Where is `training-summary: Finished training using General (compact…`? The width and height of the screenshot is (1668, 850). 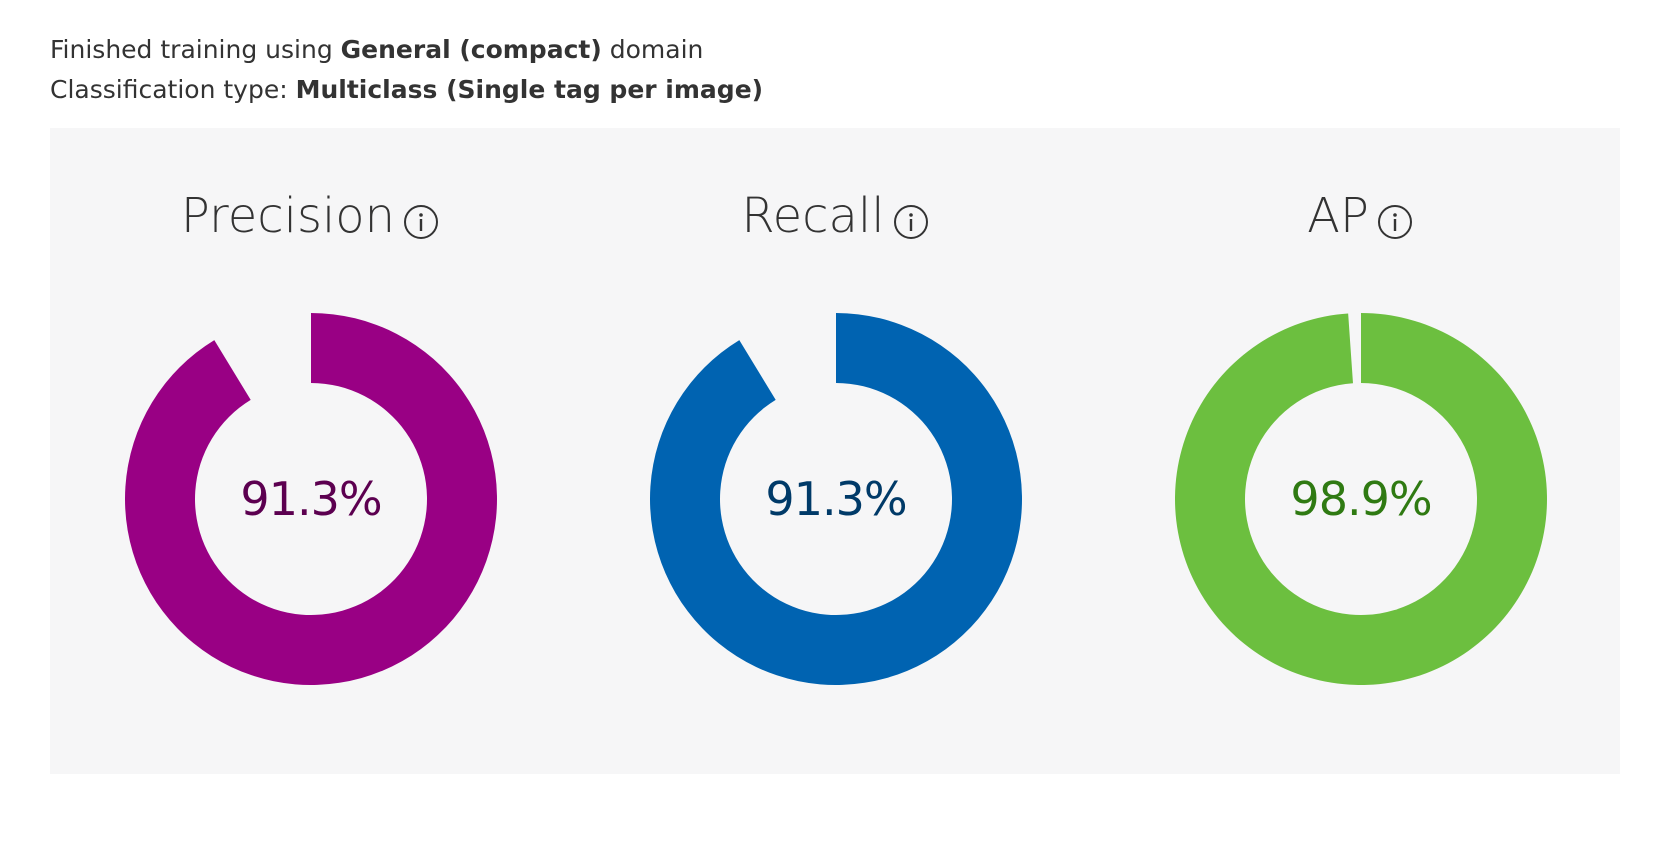
training-summary: Finished training using General (compact… is located at coordinates (406, 70).